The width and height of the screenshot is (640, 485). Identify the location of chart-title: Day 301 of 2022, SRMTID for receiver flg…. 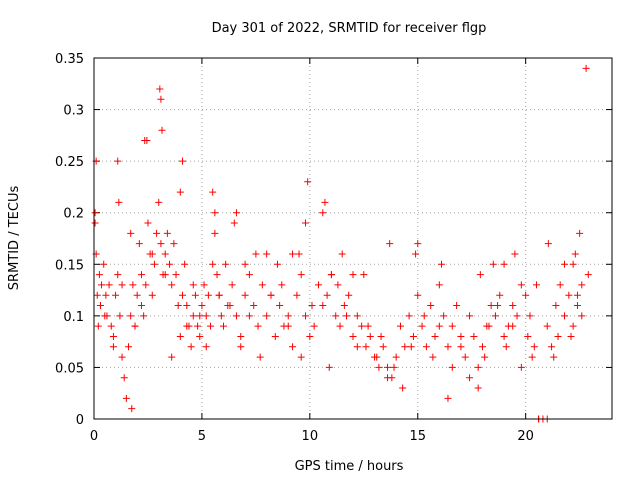
(349, 28).